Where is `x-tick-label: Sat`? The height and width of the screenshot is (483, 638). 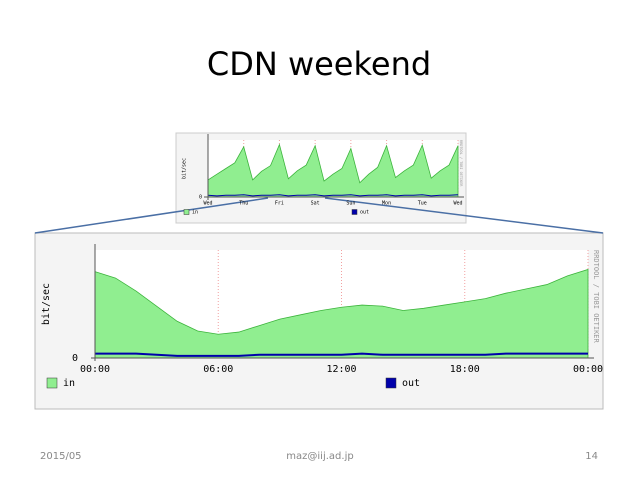 x-tick-label: Sat is located at coordinates (315, 204).